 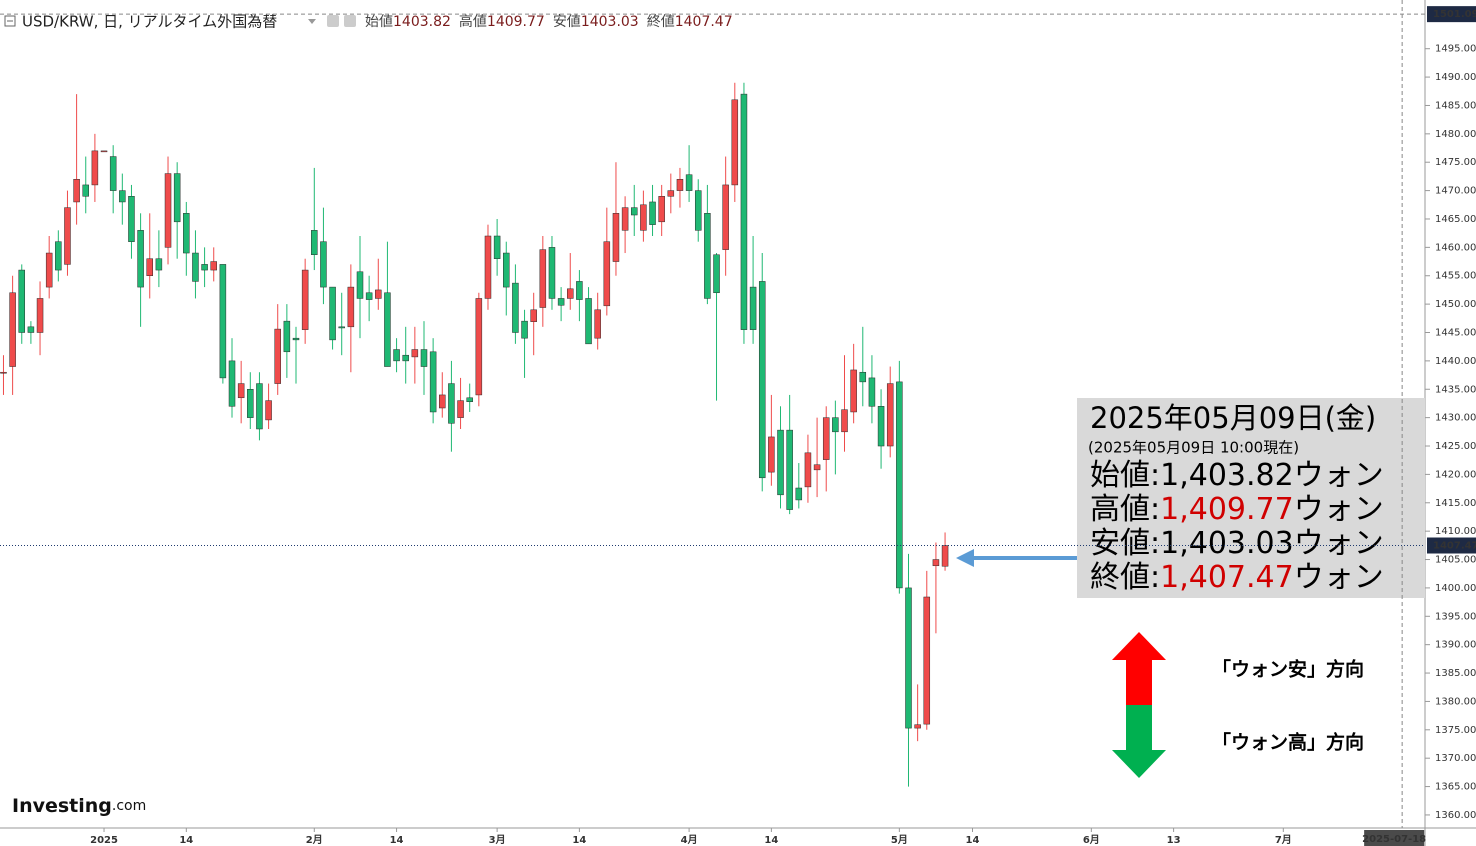 I want to click on ohlc-label: 終値, so click(x=661, y=22).